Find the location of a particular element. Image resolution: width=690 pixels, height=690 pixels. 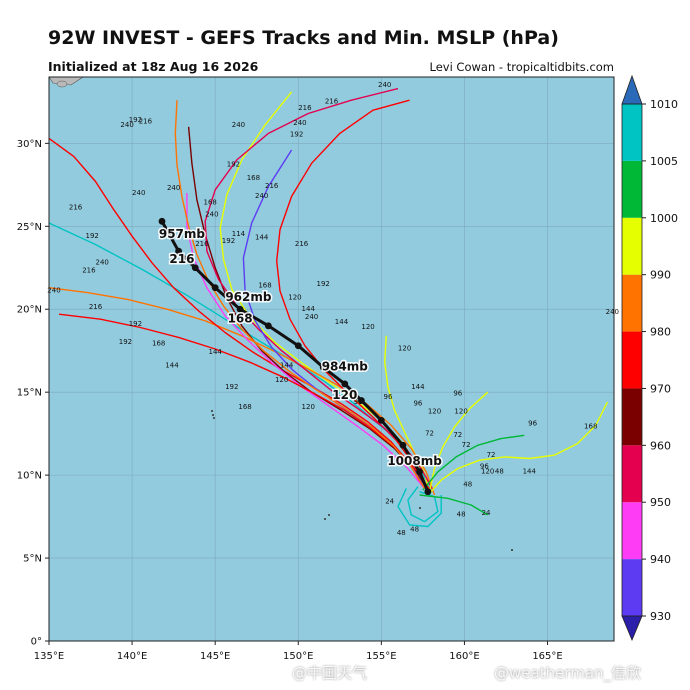

lat-tick-label: 15°N is located at coordinates (29, 393).